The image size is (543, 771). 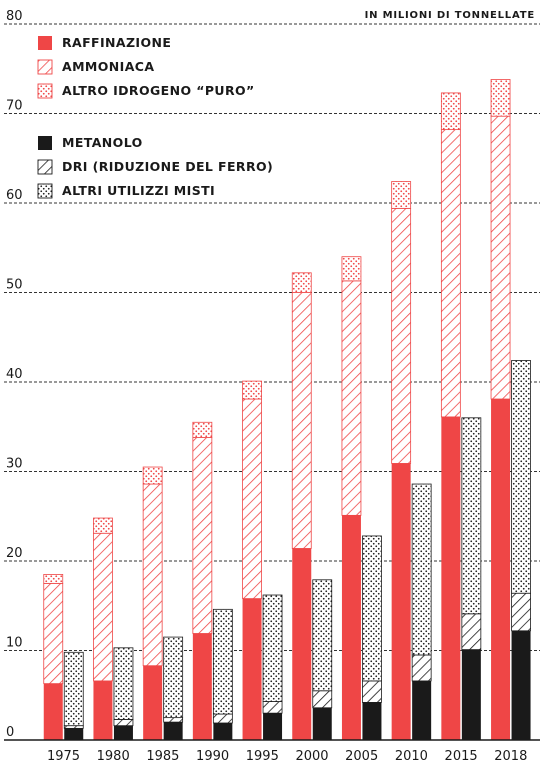 What do you see at coordinates (63, 756) in the screenshot?
I see `x-tick-label: 1975` at bounding box center [63, 756].